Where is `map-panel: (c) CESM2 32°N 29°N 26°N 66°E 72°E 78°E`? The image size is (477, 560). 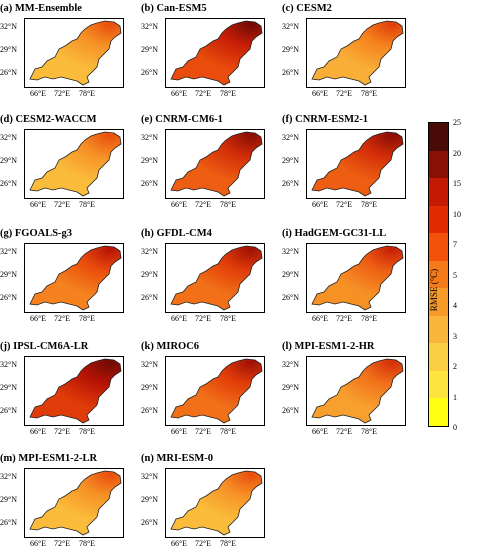 map-panel: (c) CESM2 32°N 29°N 26°N 66°E 72°E 78°E is located at coordinates (357, 56).